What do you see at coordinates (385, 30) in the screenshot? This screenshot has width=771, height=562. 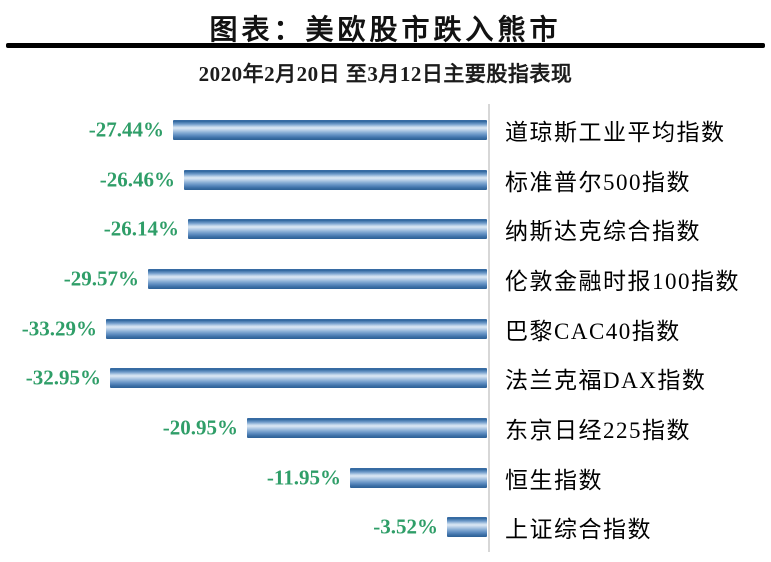 I see `chart-title: 图表：美欧股市跌入熊市` at bounding box center [385, 30].